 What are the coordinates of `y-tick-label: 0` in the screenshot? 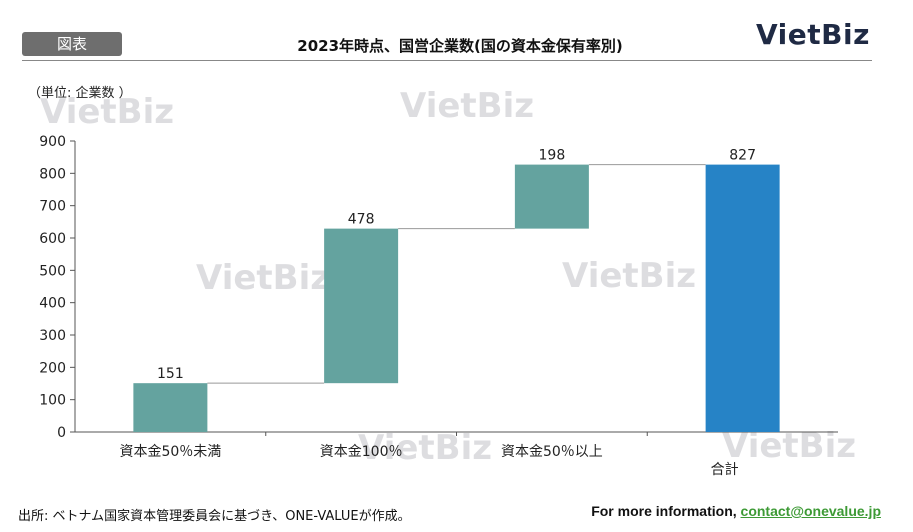 It's located at (61, 433).